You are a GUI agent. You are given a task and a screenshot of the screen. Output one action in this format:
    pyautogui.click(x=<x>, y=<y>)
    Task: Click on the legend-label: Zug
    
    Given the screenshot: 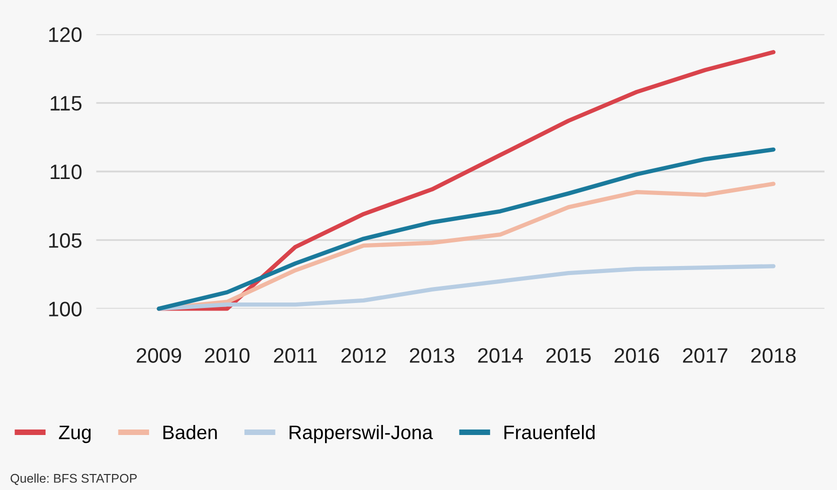 What is the action you would take?
    pyautogui.click(x=74, y=435)
    